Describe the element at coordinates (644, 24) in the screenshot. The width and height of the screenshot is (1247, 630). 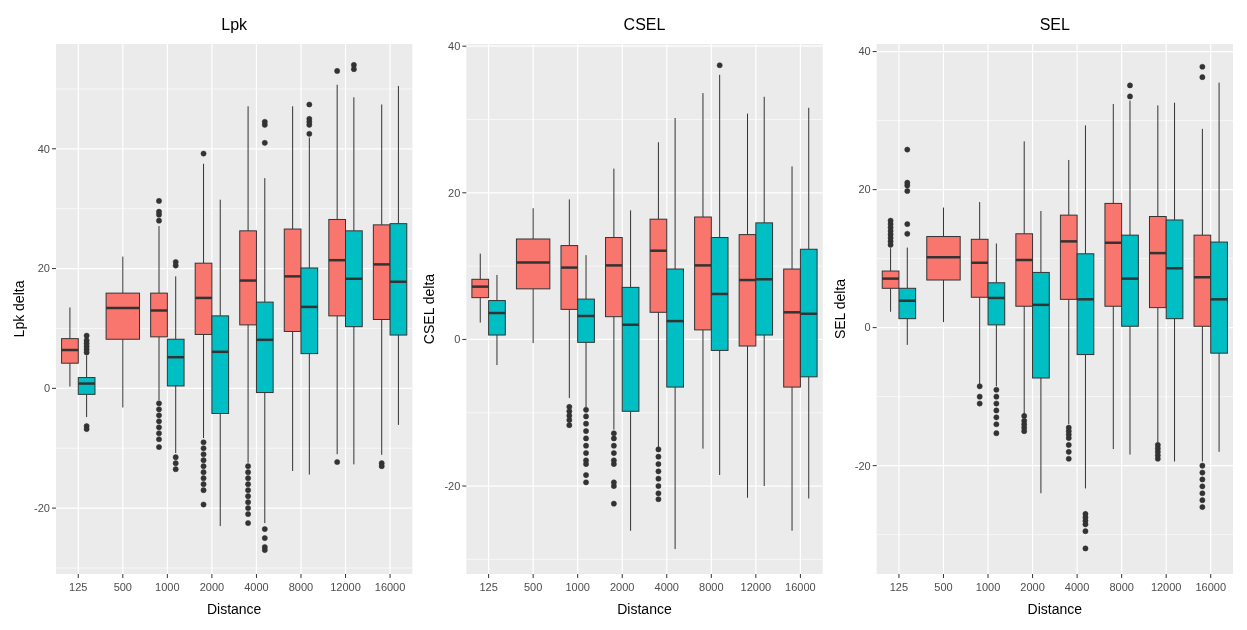
I see `chart-title: CSEL` at that location.